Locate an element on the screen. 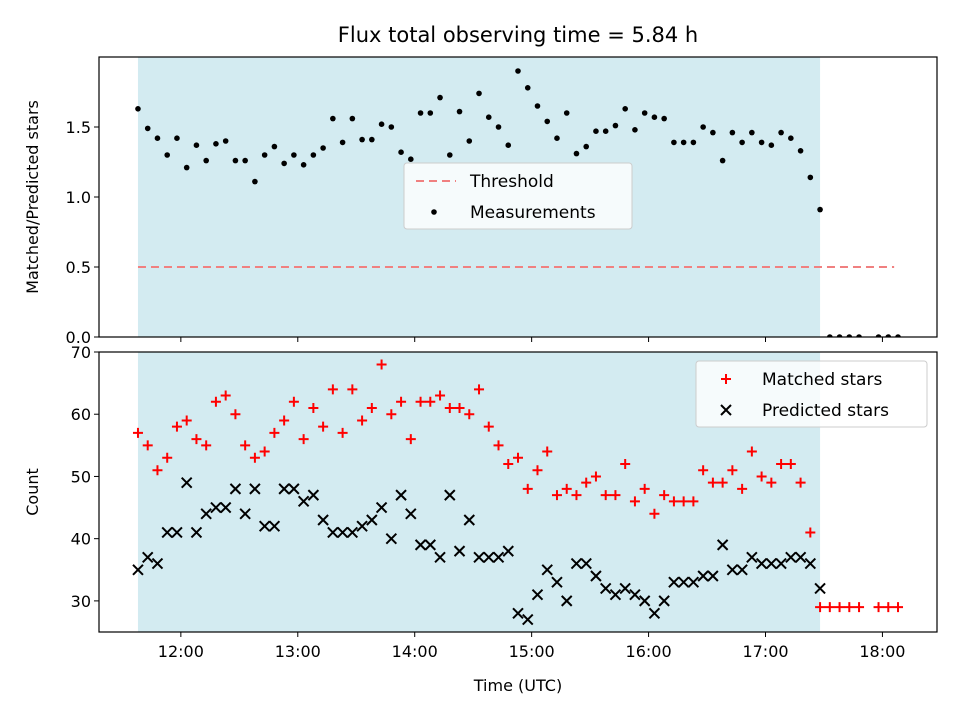 The height and width of the screenshot is (720, 960). legend: Threshold Measurements is located at coordinates (518, 196).